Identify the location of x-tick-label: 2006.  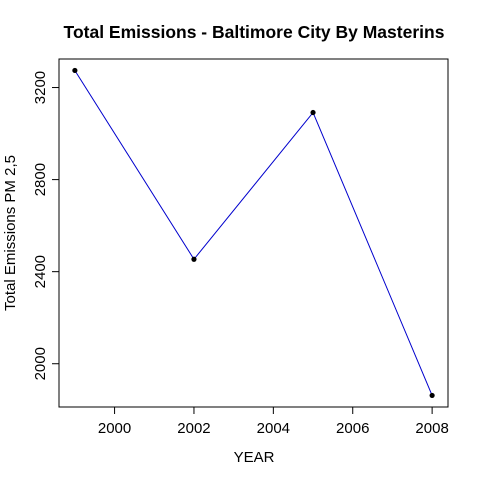
(352, 428).